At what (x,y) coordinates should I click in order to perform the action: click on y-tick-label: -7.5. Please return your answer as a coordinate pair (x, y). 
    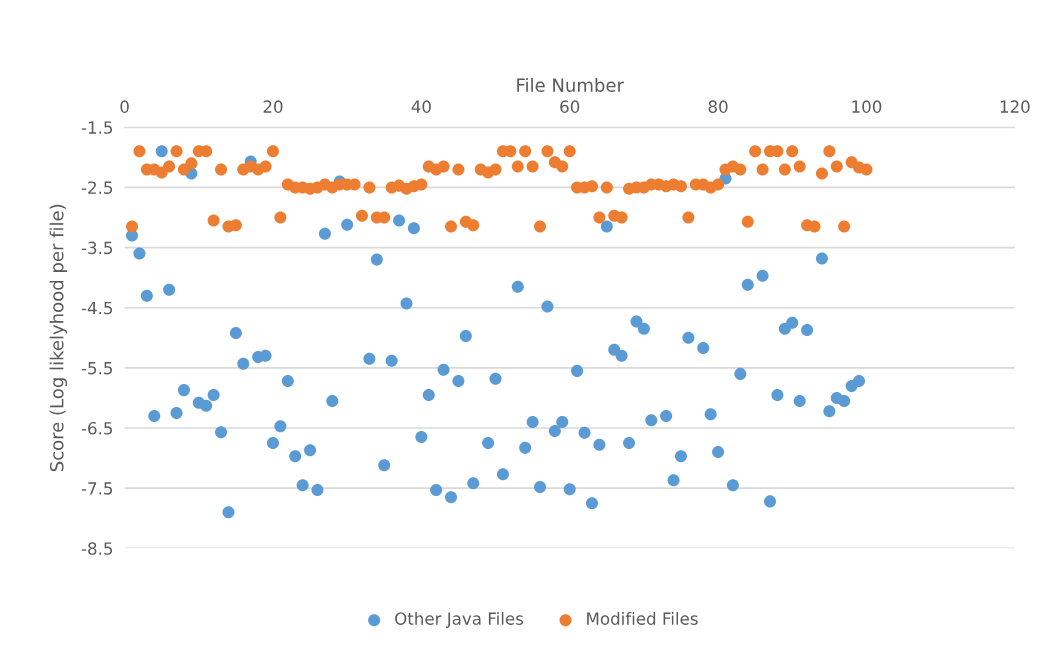
    Looking at the image, I should click on (97, 488).